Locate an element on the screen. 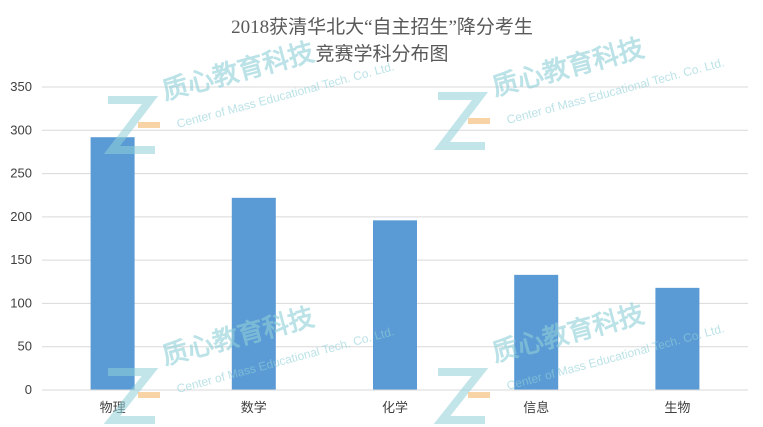 Image resolution: width=763 pixels, height=427 pixels. x-category-label: 生物 is located at coordinates (677, 408).